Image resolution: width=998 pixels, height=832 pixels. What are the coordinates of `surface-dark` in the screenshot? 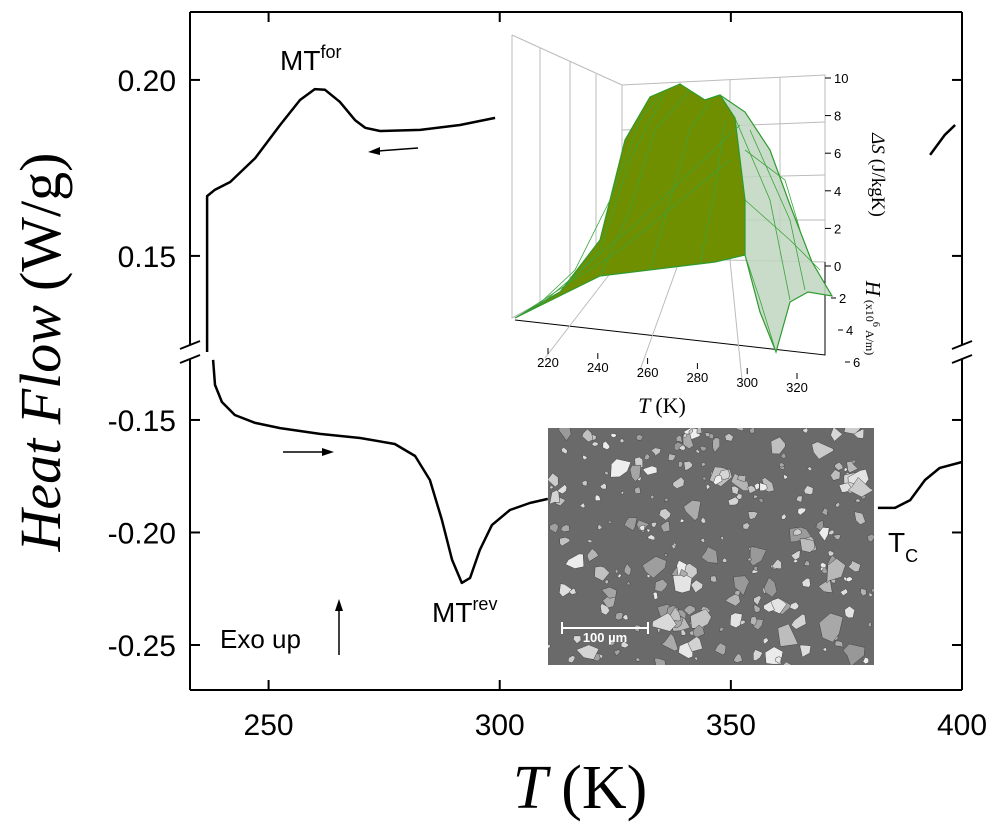 It's located at (630, 201).